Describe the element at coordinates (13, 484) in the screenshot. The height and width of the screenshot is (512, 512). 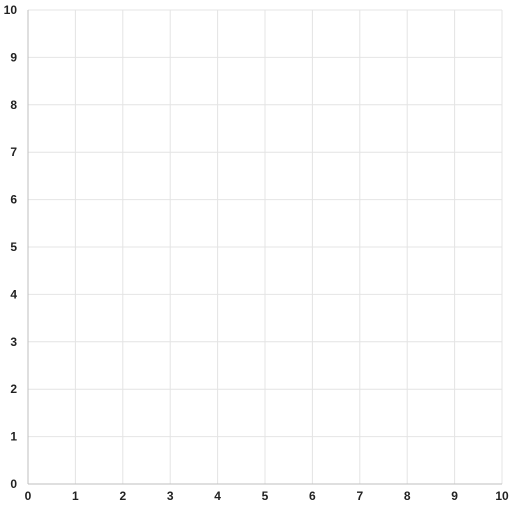
I see `y-tick-label: 0` at that location.